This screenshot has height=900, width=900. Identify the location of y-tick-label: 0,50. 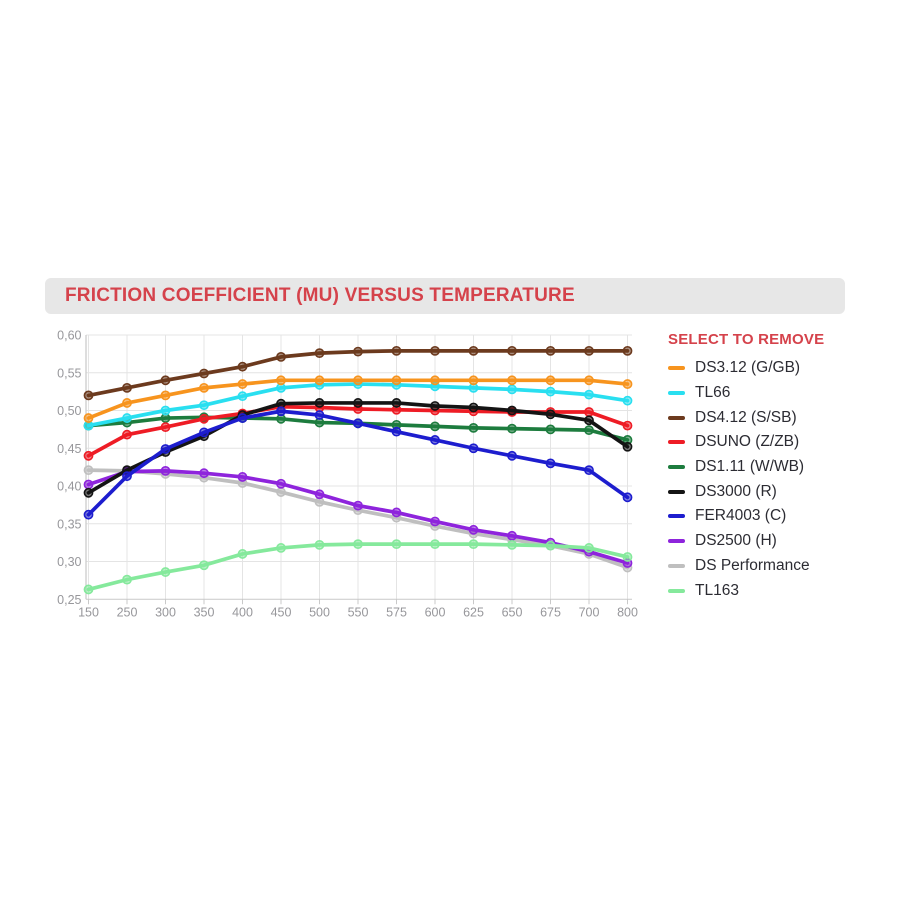
(69, 411).